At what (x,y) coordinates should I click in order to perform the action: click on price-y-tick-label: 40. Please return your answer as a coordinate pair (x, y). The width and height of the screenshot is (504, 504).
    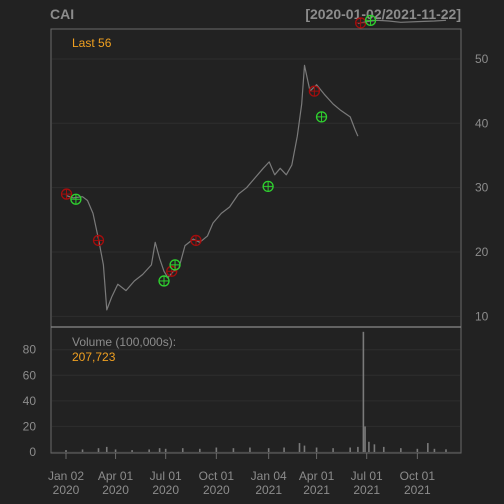
    Looking at the image, I should click on (482, 123).